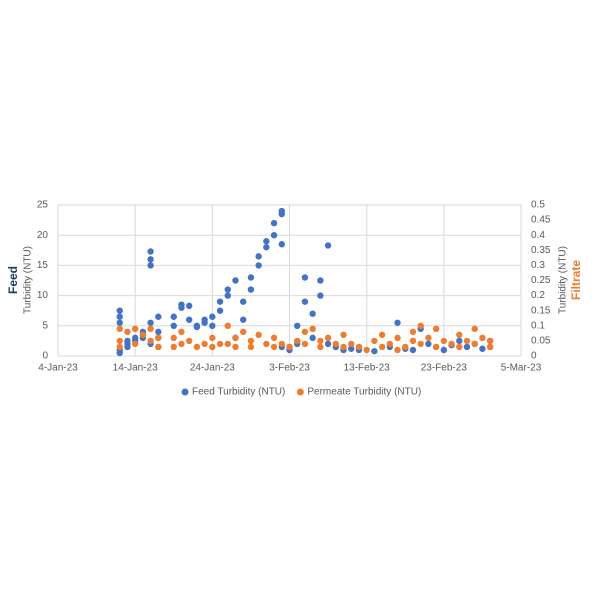  Describe the element at coordinates (538, 235) in the screenshot. I see `y2-tick-label: 0.4` at that location.